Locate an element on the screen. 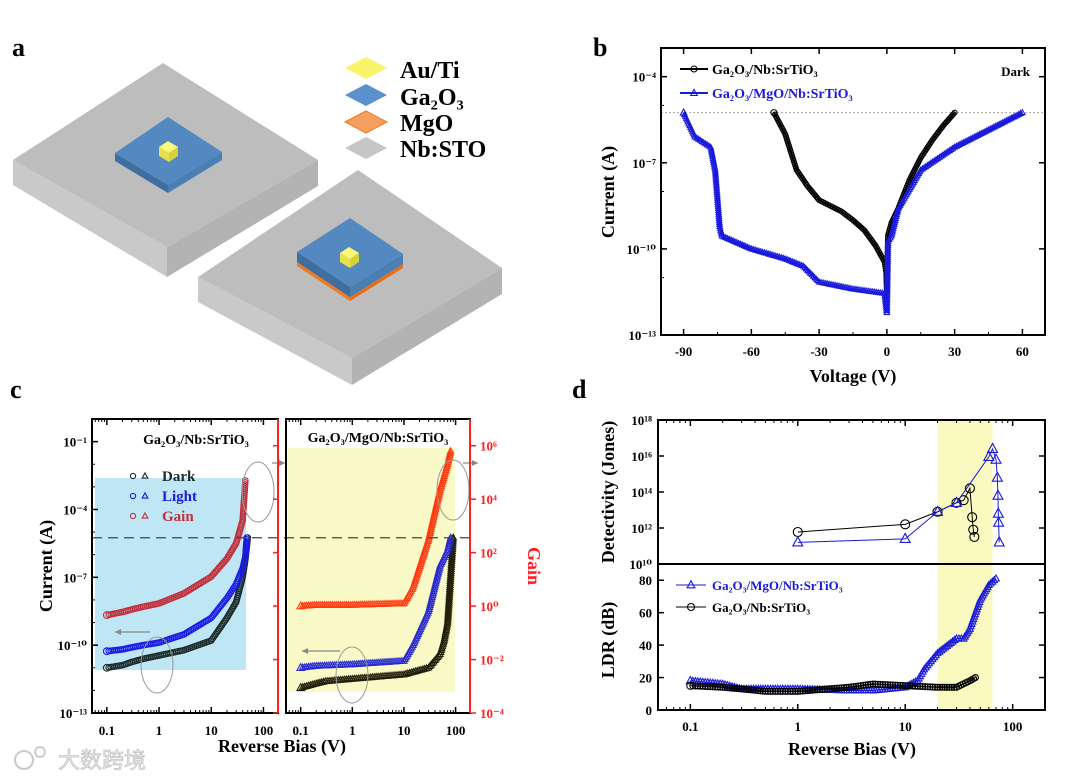  y-axis-label-current: Current (A) is located at coordinates (46, 566).